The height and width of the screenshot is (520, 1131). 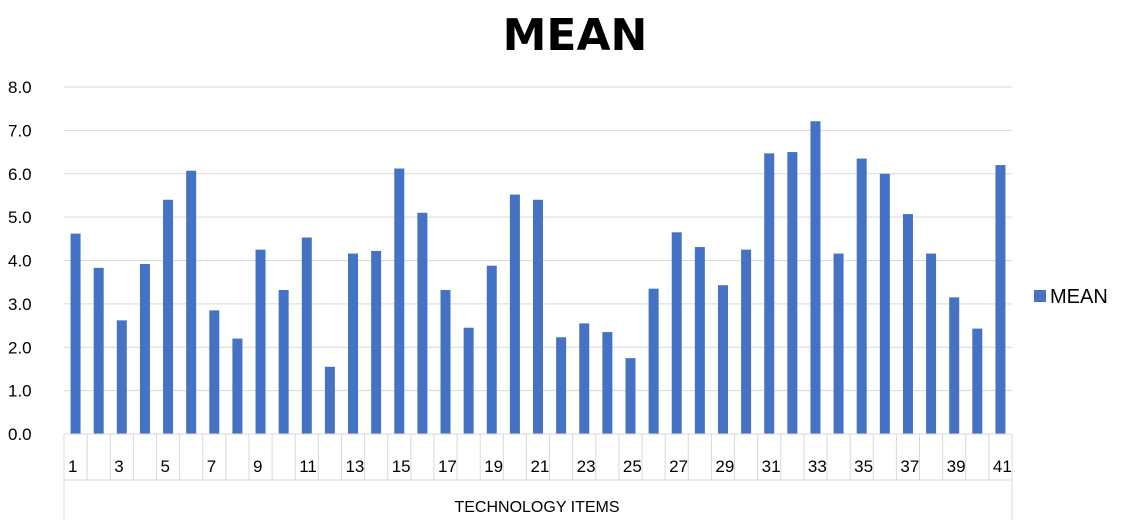 What do you see at coordinates (308, 466) in the screenshot?
I see `x-tick-label: 11` at bounding box center [308, 466].